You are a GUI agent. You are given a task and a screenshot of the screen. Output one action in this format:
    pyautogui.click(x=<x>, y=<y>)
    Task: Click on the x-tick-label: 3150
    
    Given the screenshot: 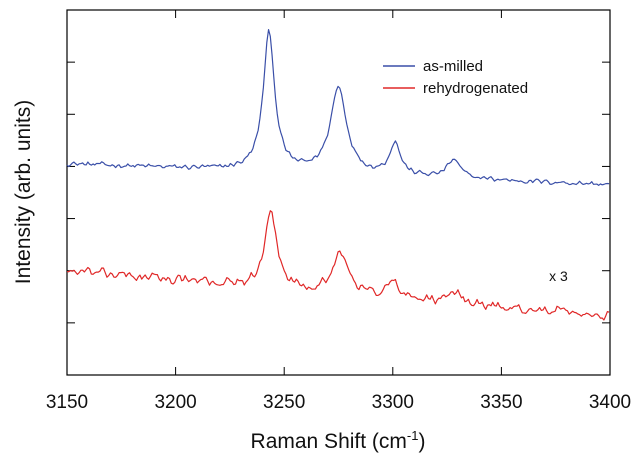 What is the action you would take?
    pyautogui.click(x=67, y=402)
    